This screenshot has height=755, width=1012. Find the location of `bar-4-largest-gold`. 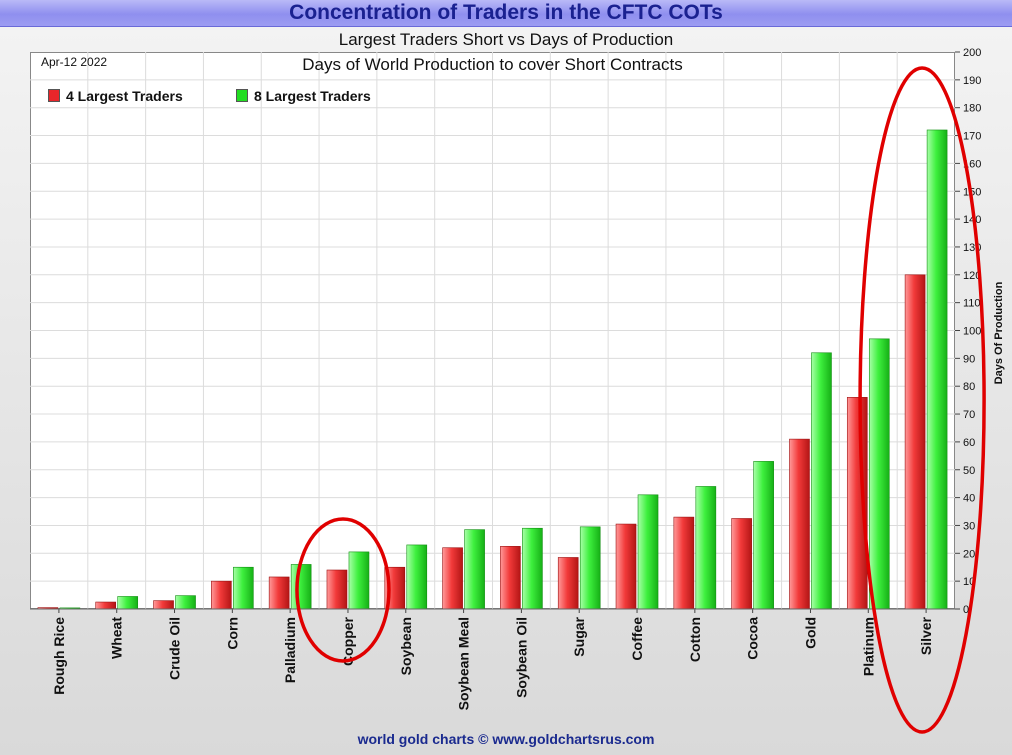

bar-4-largest-gold is located at coordinates (799, 524).